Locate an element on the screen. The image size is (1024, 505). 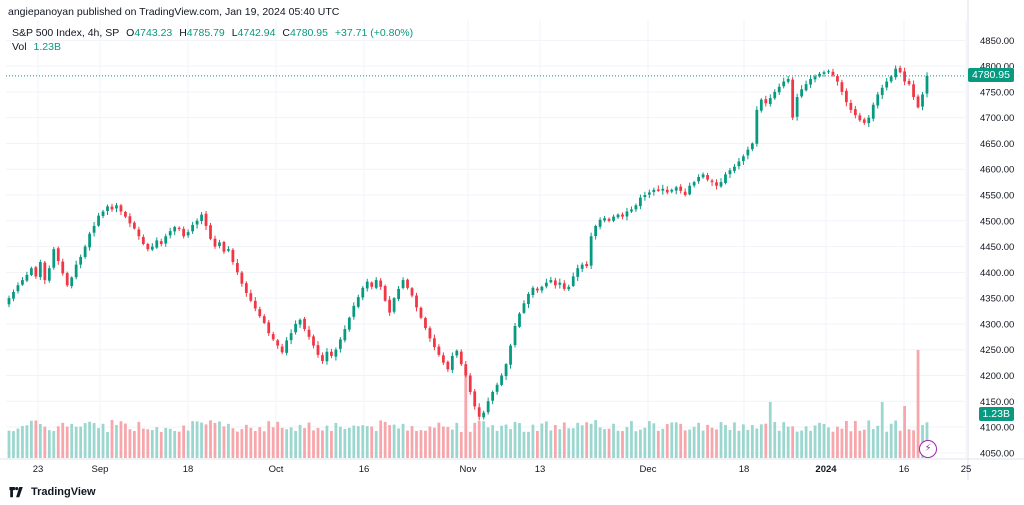
tradingview-brand: TradingView is located at coordinates (52, 492).